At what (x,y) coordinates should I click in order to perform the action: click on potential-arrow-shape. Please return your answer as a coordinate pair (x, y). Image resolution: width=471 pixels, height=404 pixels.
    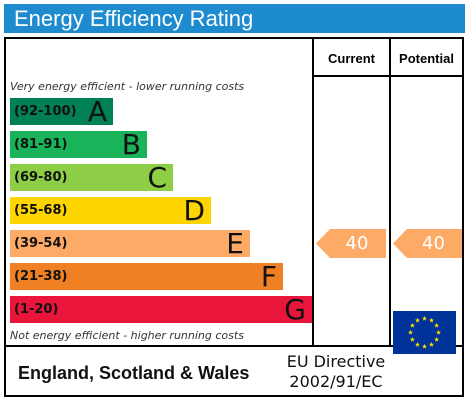
    Looking at the image, I should click on (427, 243).